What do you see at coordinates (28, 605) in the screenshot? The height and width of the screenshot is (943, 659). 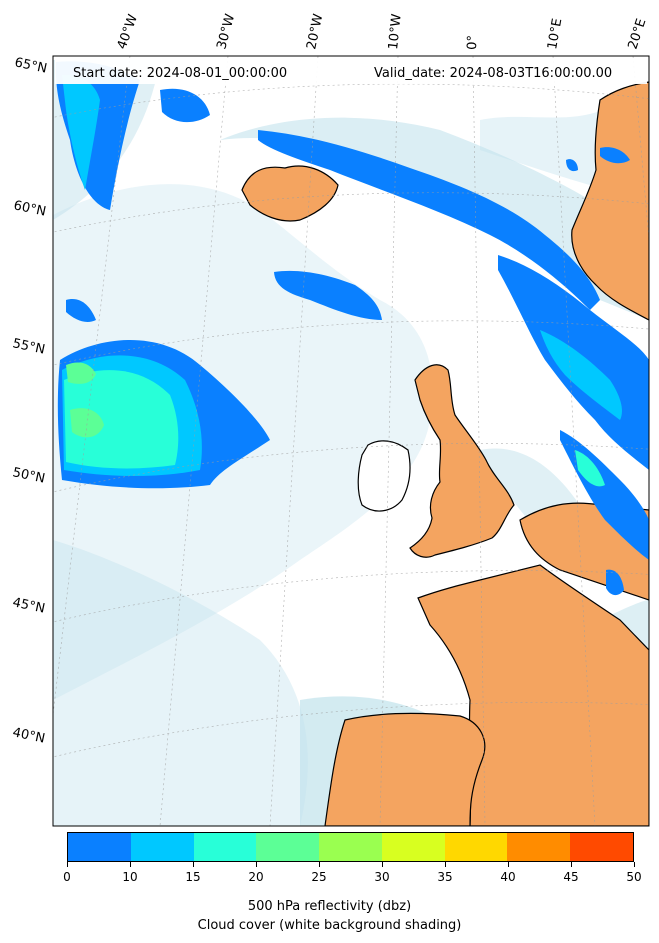 I see `lat-label-45n: 45°N` at bounding box center [28, 605].